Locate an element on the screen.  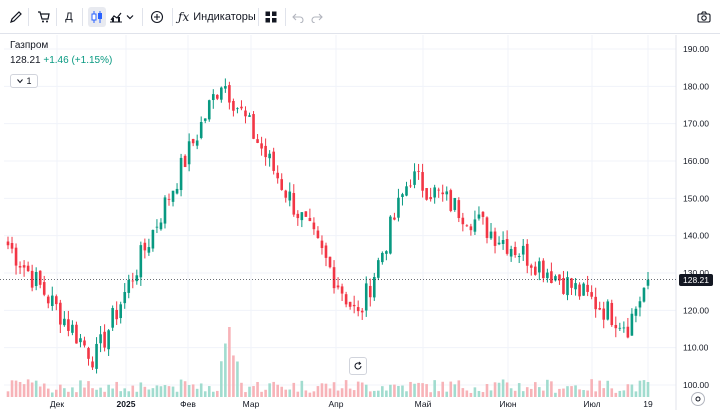
price-tick-label: 100.00 is located at coordinates (696, 385).